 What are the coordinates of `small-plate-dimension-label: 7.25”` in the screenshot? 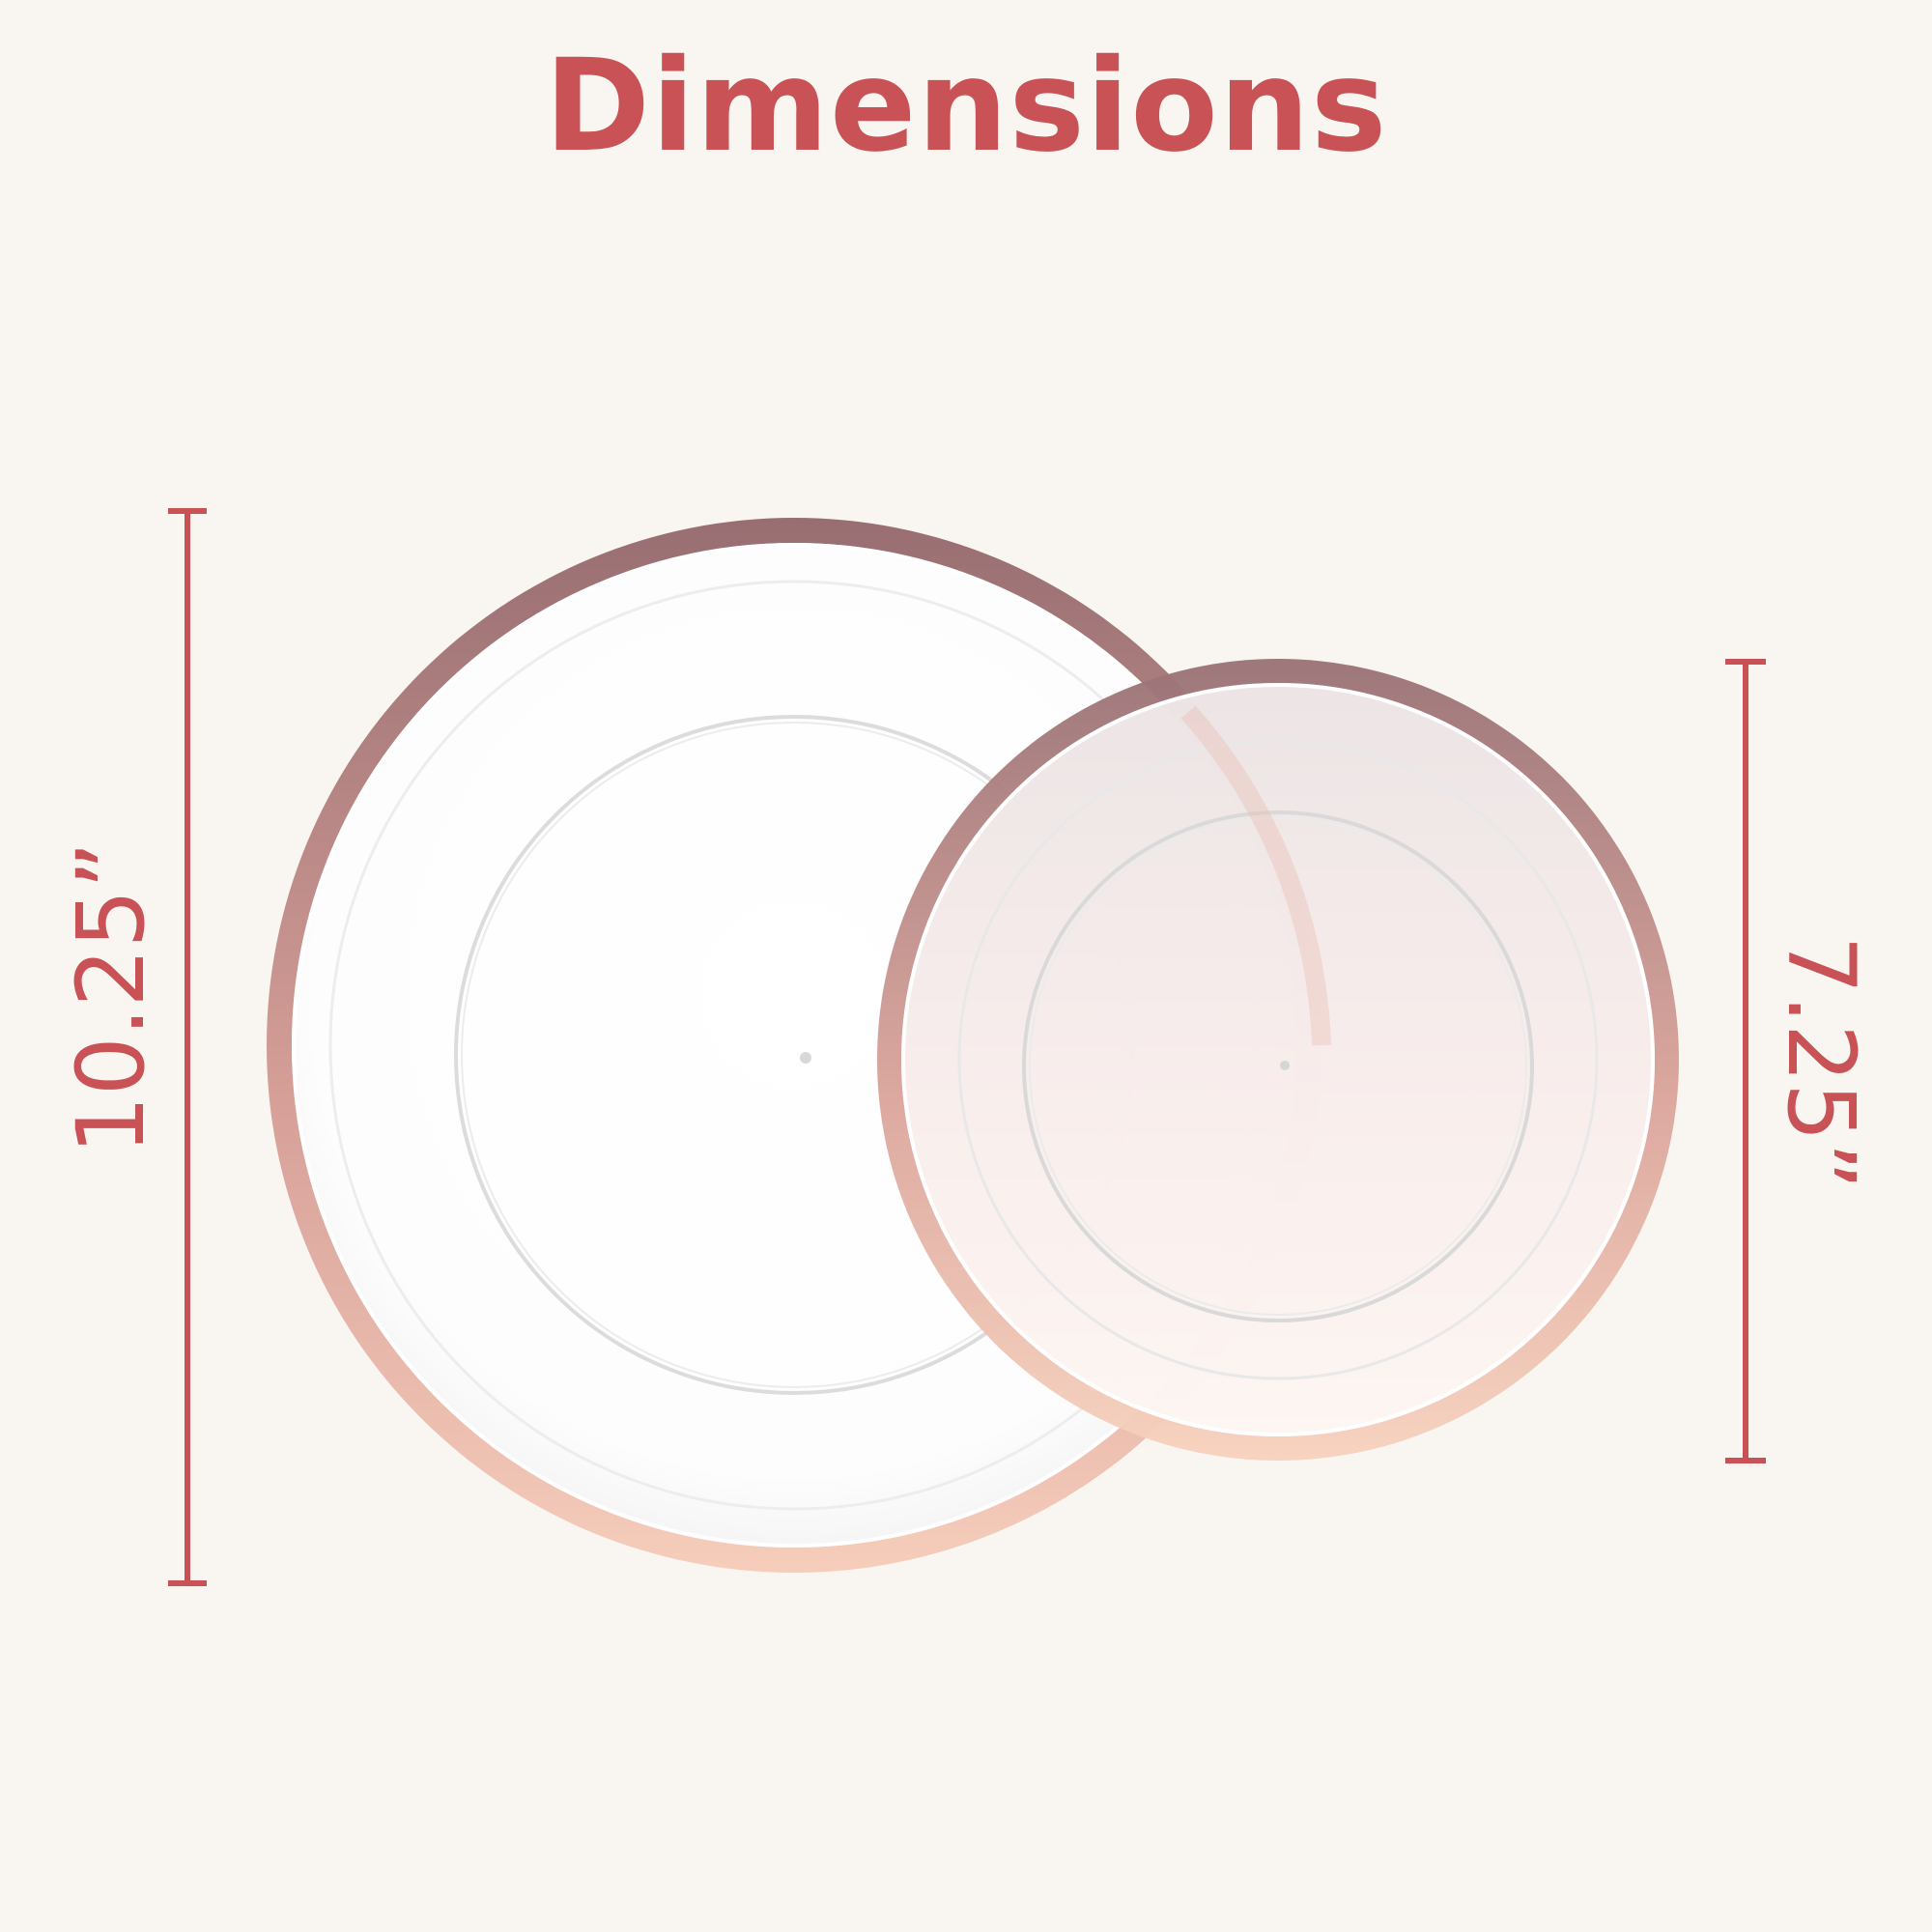 It's located at (1821, 1062).